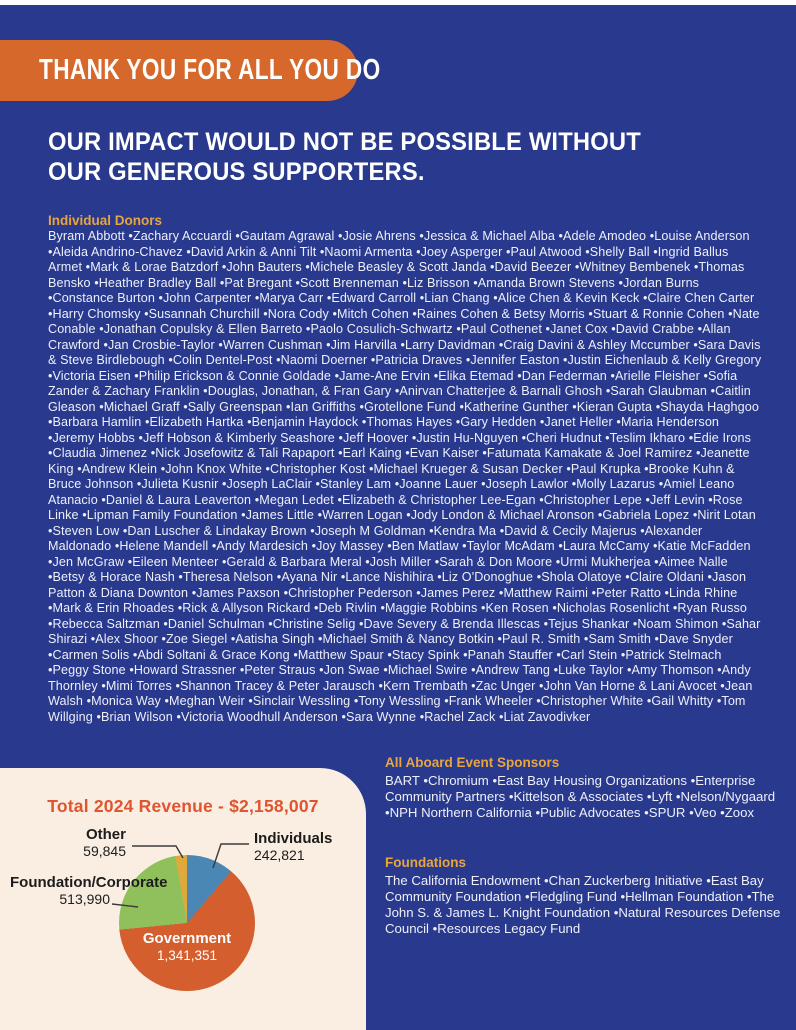 The height and width of the screenshot is (1030, 796). I want to click on banner-title: THANK YOU FOR ALL YOU DO, so click(210, 70).